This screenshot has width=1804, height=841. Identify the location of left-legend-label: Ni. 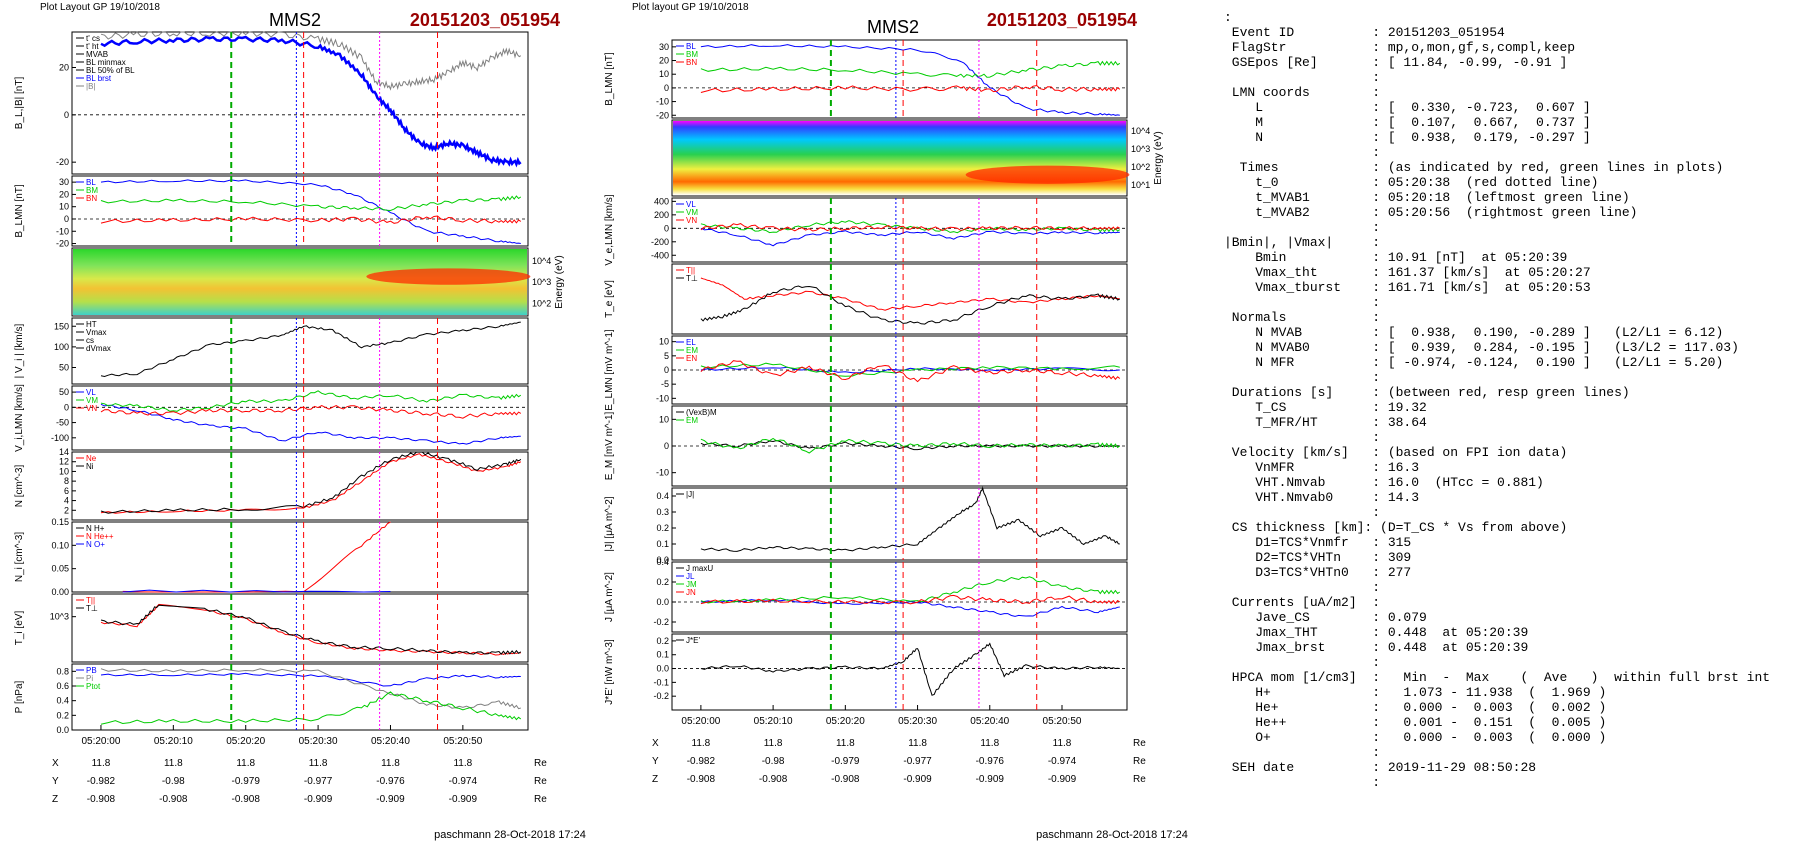
(90, 466).